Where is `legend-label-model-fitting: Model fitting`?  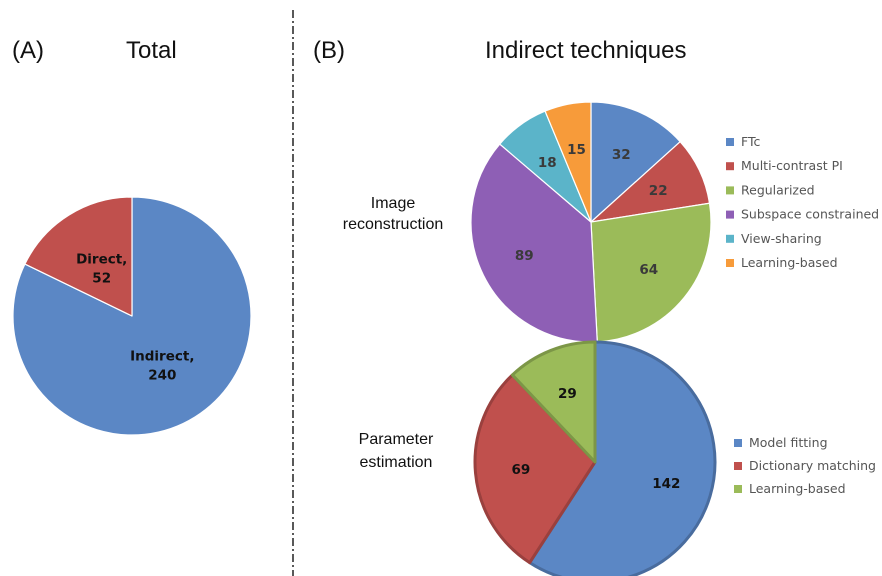 legend-label-model-fitting: Model fitting is located at coordinates (788, 442).